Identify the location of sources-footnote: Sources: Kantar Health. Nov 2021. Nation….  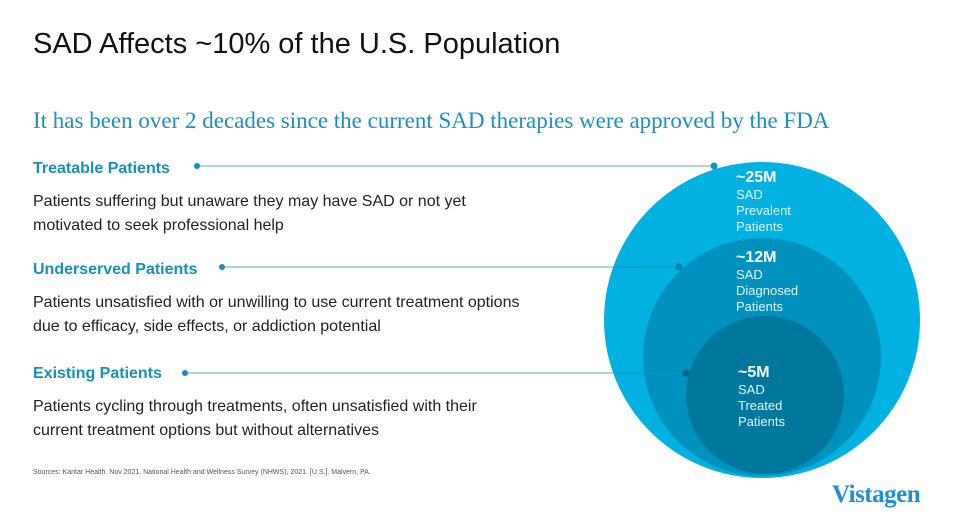
(202, 472).